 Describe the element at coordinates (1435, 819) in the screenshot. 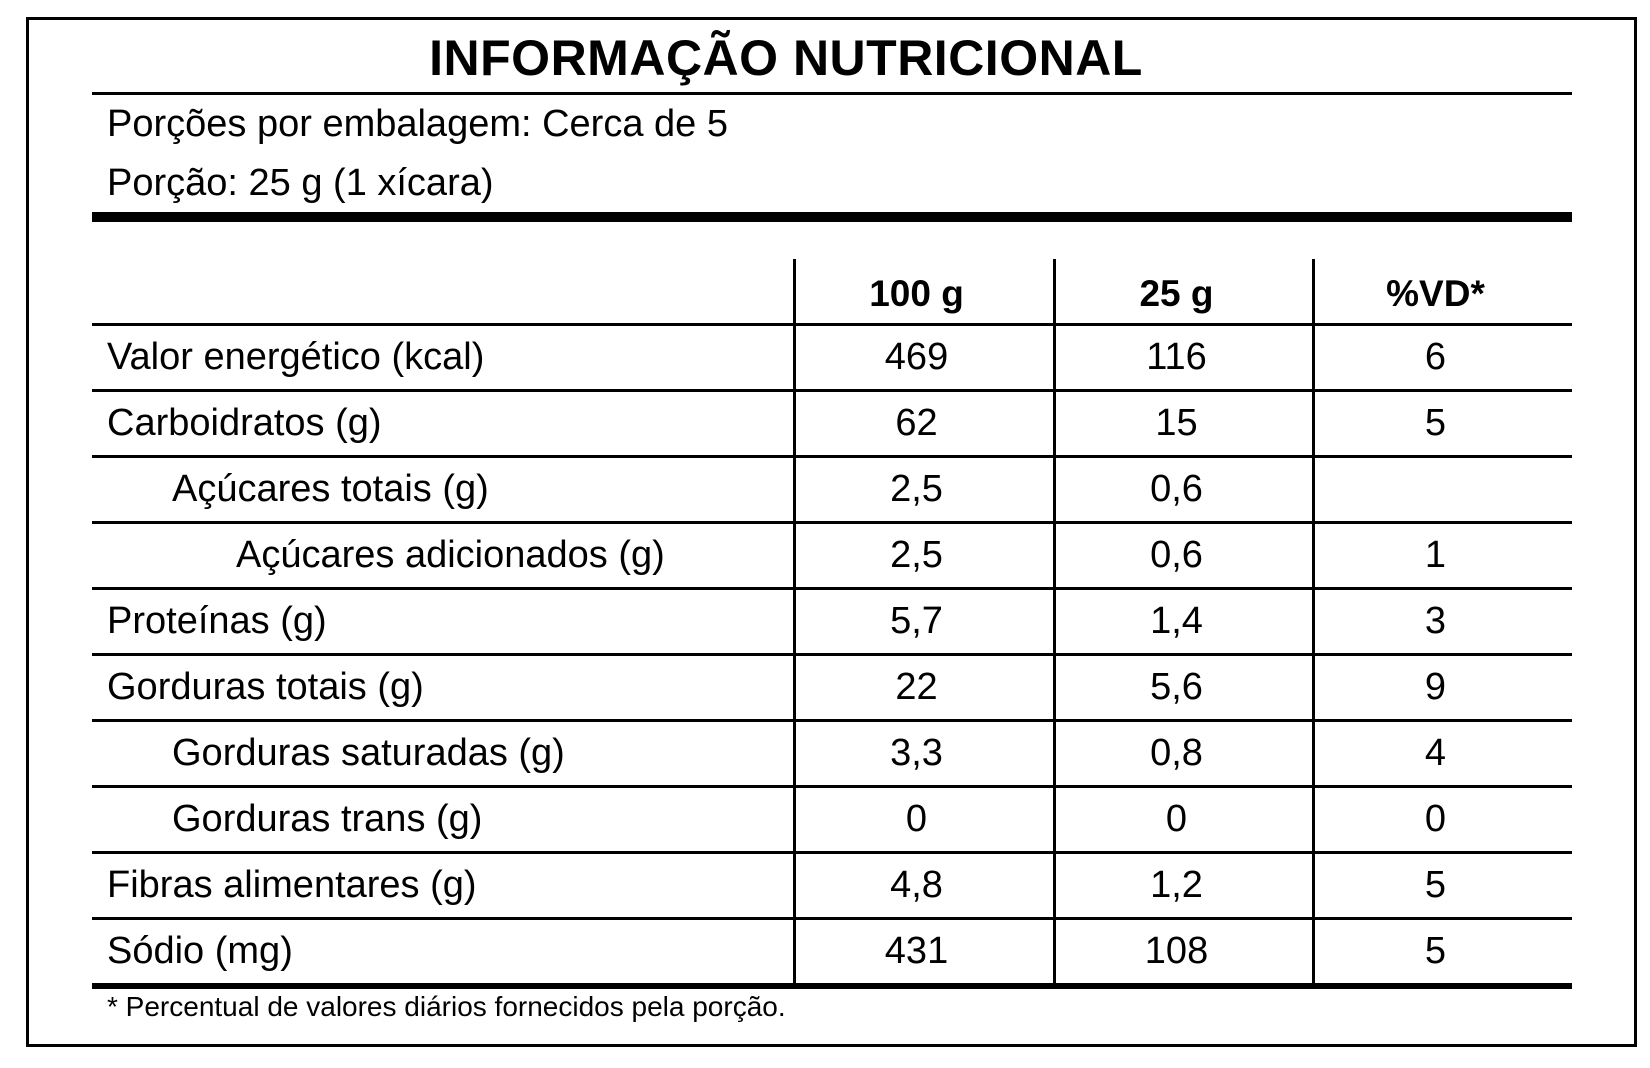

I see `cell-vd: 0` at that location.